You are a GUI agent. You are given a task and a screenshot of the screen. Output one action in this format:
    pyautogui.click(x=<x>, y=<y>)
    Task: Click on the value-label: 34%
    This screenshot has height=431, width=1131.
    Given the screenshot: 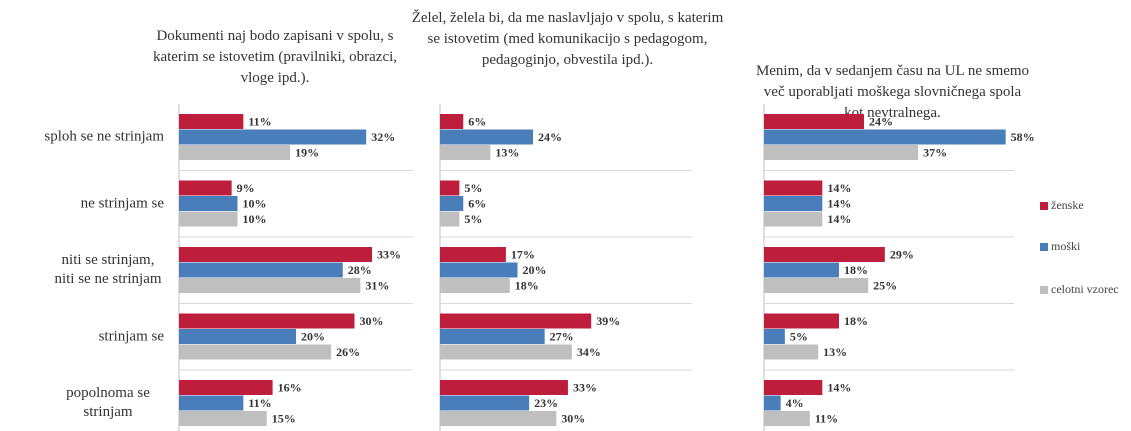 What is the action you would take?
    pyautogui.click(x=589, y=352)
    